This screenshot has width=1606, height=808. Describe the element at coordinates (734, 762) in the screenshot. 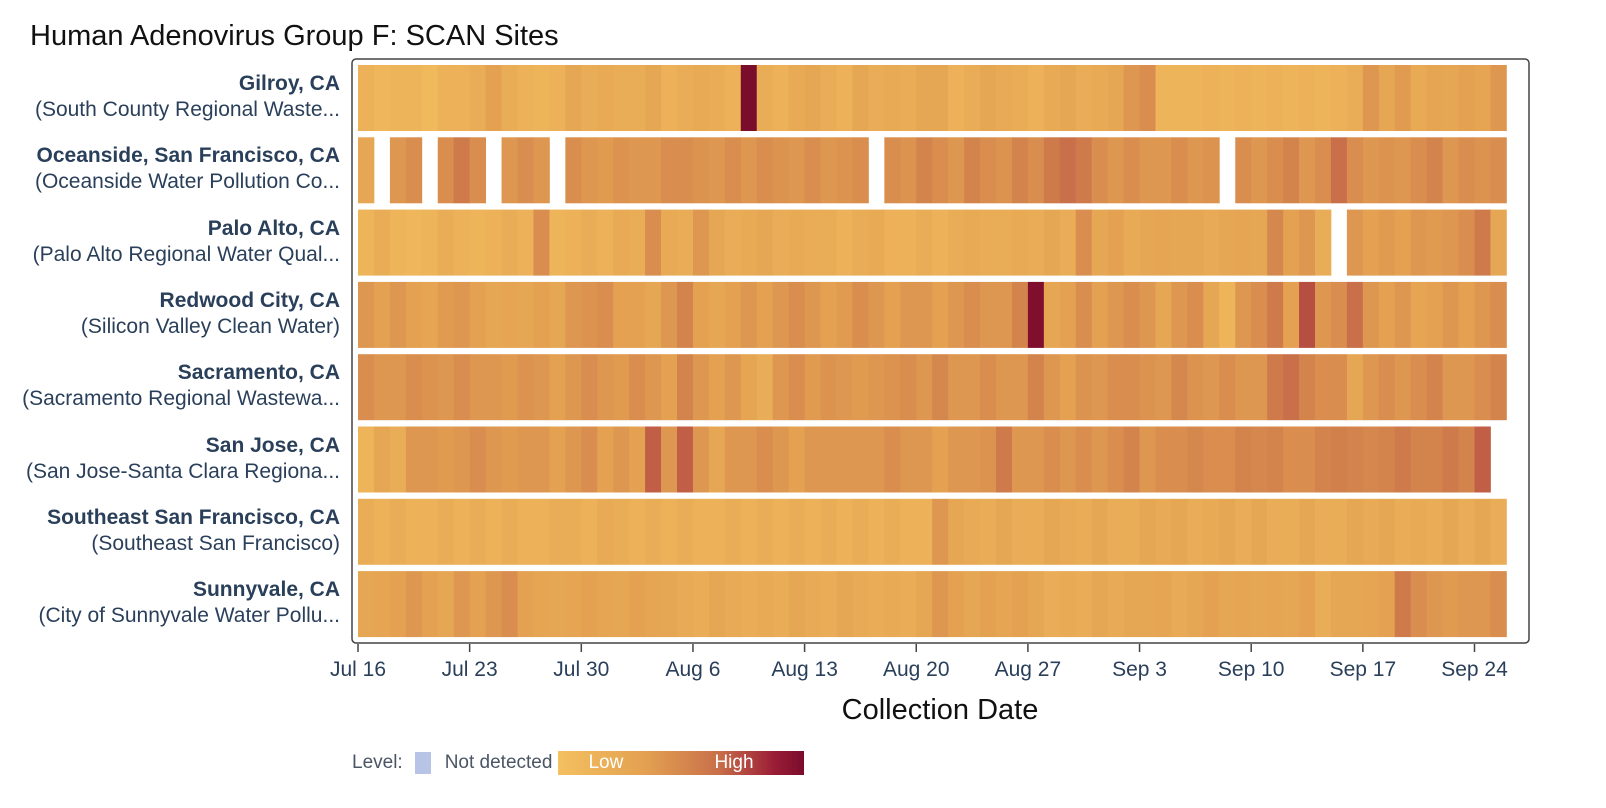

I see `legend-high-label: High` at that location.